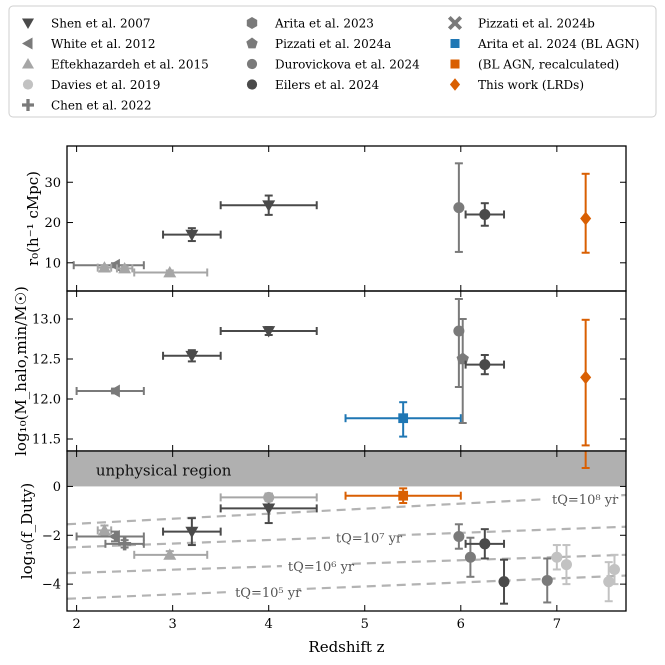  I want to click on legend-marker-shen-et-al-2007, so click(28, 23).